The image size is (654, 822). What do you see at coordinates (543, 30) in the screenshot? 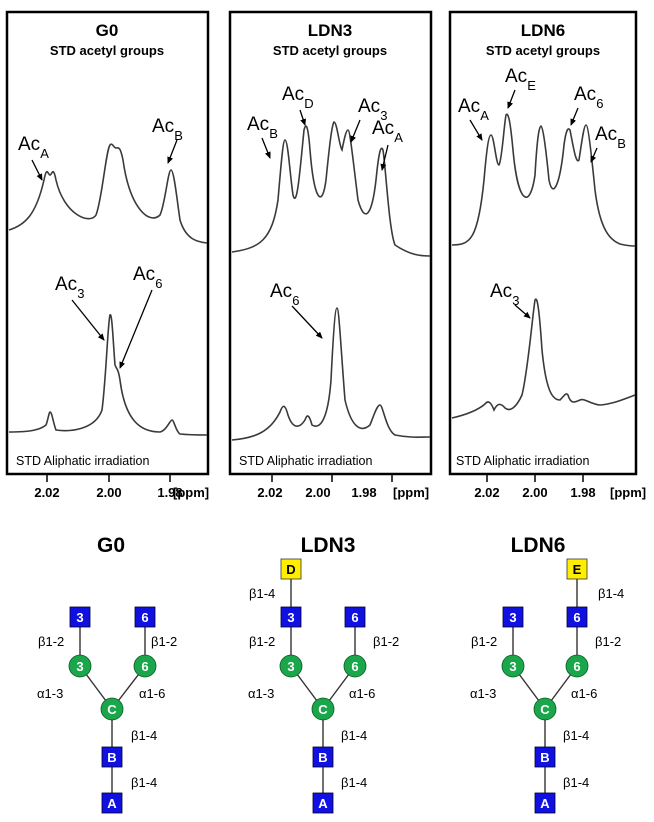
I see `panel-title: LDN6` at bounding box center [543, 30].